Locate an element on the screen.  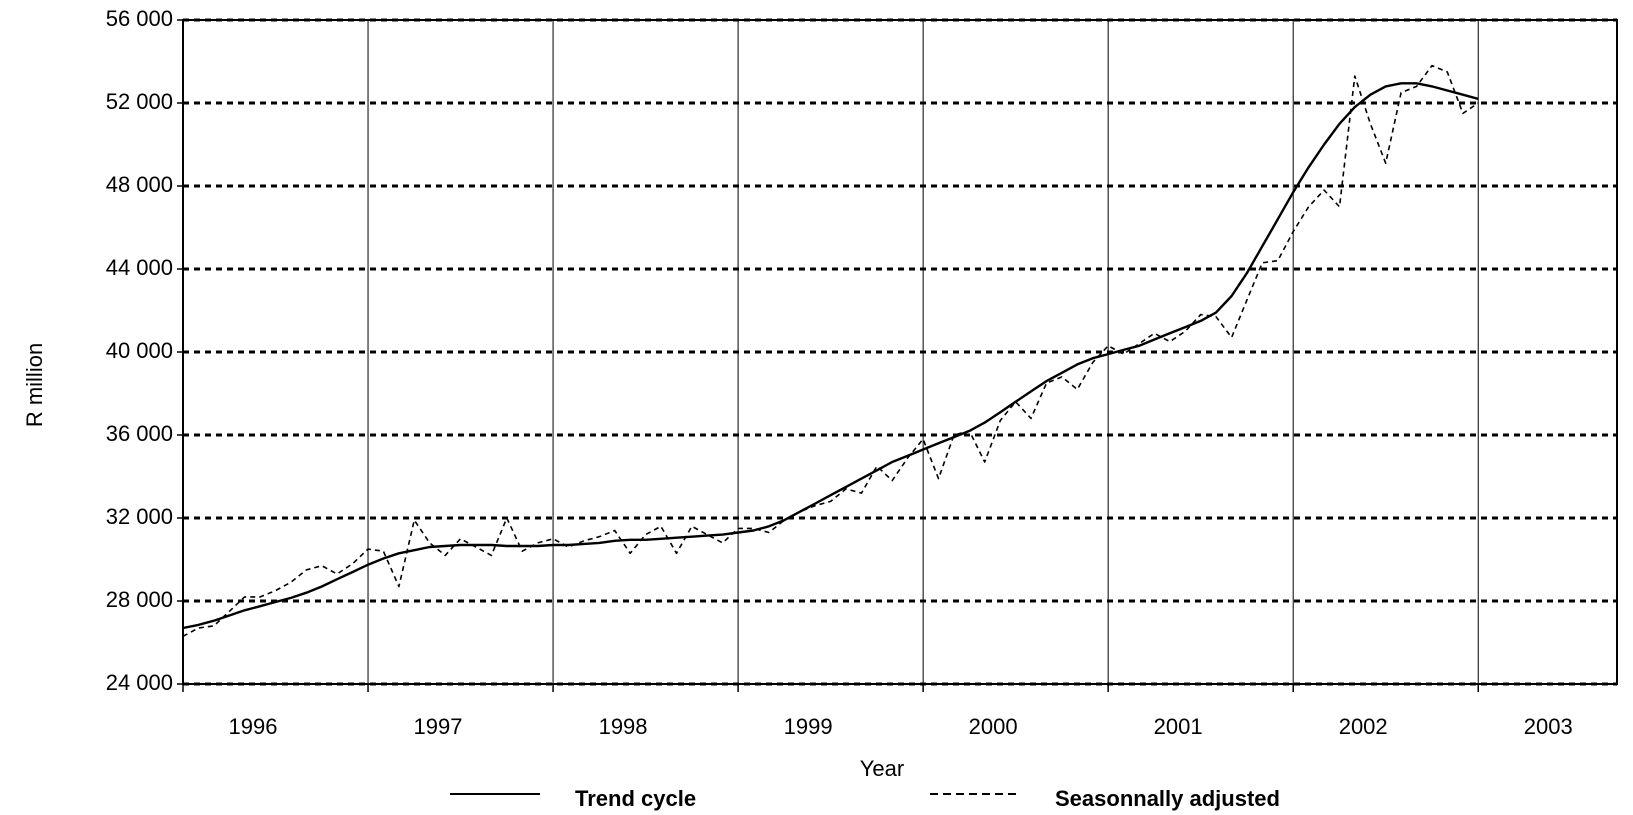
legend-label: Seasonnally adjusted is located at coordinates (1167, 798).